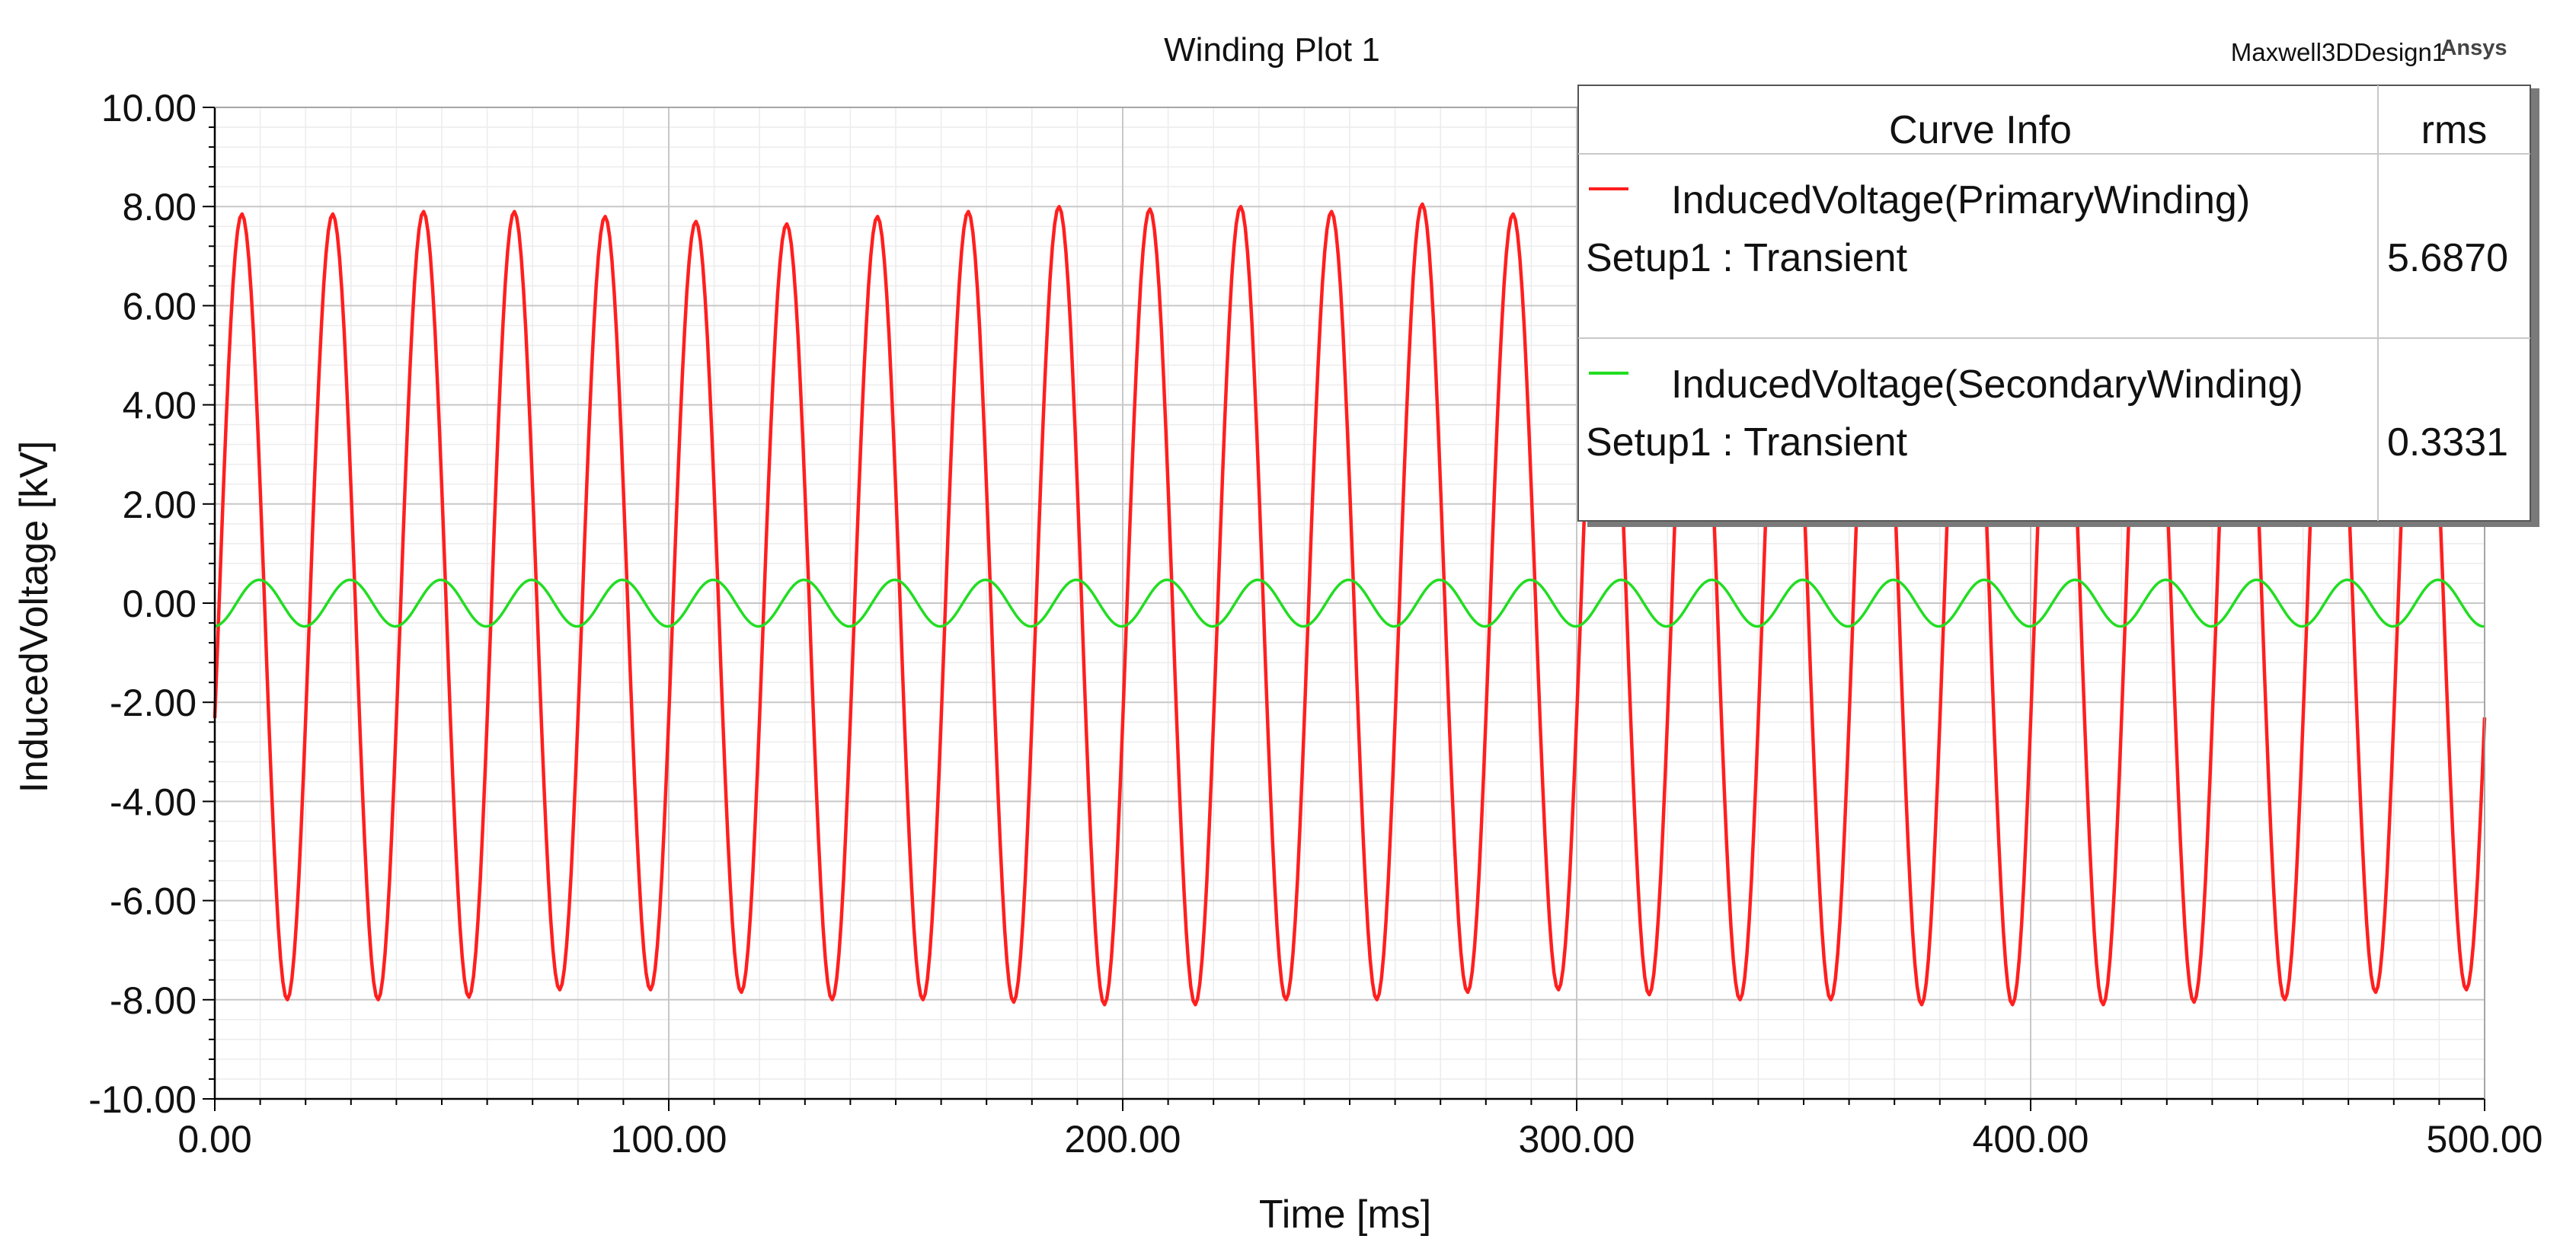 This screenshot has width=2576, height=1255. I want to click on x-tick-label: 500.00, so click(2485, 1139).